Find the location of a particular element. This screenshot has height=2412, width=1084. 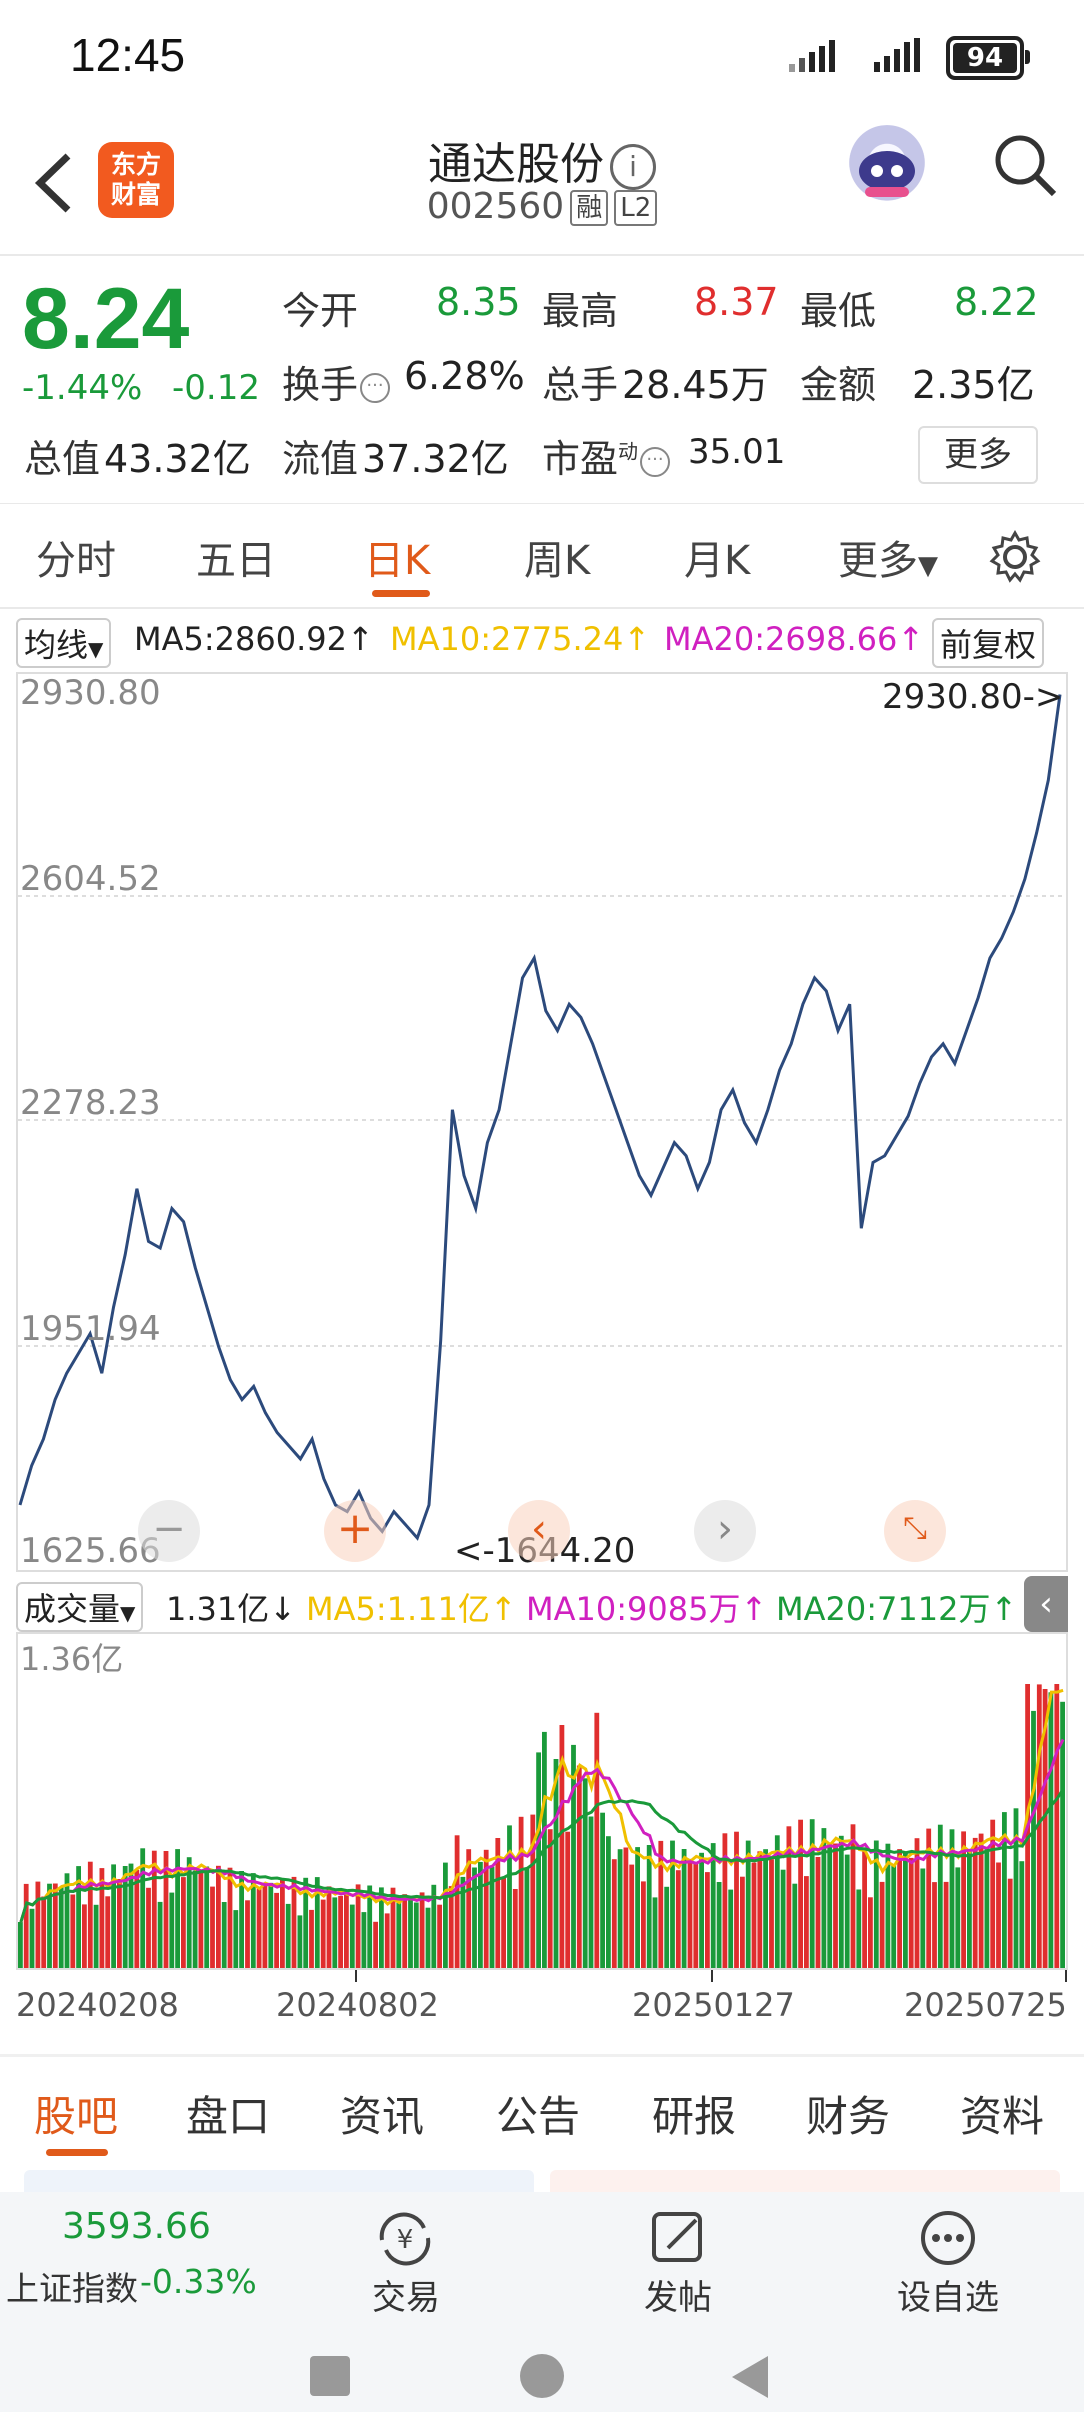

tab-5day: 五日 is located at coordinates (236, 561).